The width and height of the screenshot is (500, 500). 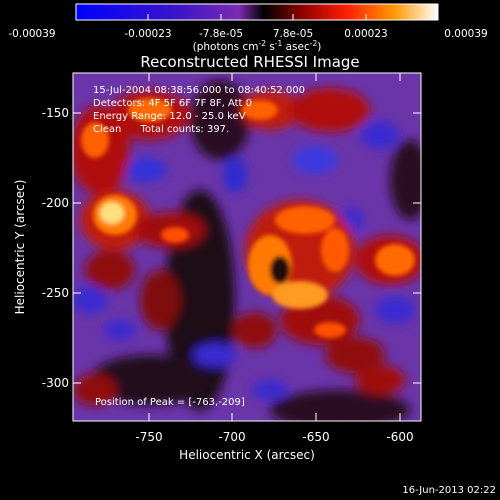 I want to click on colorbar-gradient, so click(x=257, y=12).